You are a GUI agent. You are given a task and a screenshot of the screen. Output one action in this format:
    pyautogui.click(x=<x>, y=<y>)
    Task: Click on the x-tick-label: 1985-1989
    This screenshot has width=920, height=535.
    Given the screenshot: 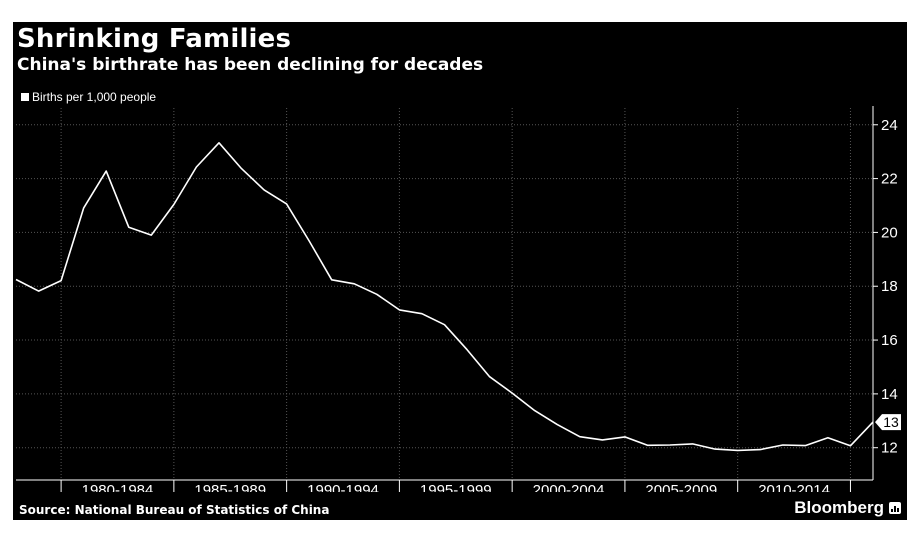 What is the action you would take?
    pyautogui.click(x=230, y=487)
    